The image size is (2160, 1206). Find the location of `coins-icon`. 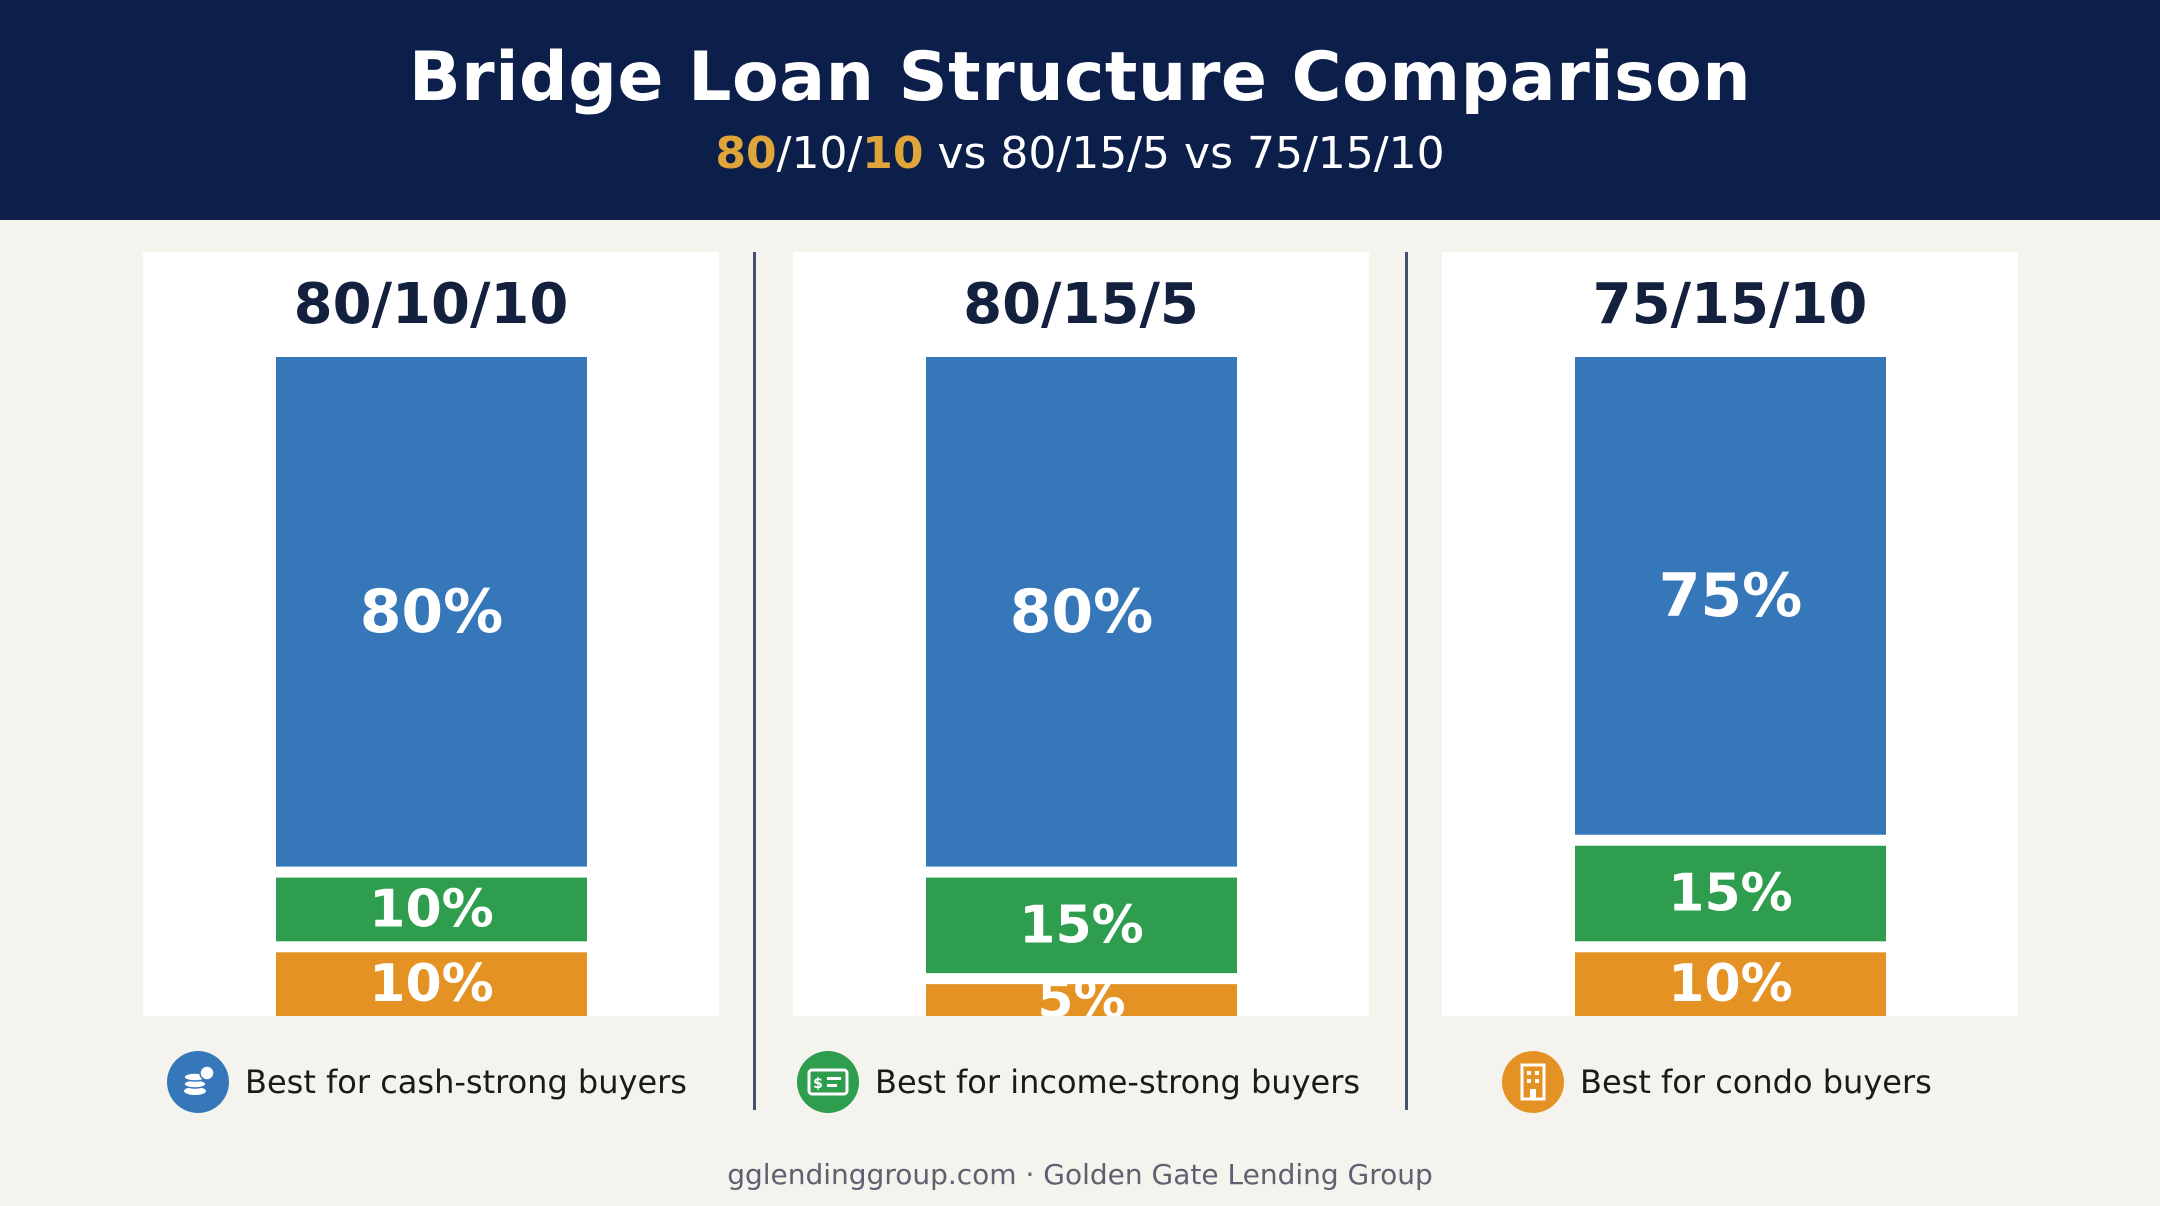

coins-icon is located at coordinates (198, 1082).